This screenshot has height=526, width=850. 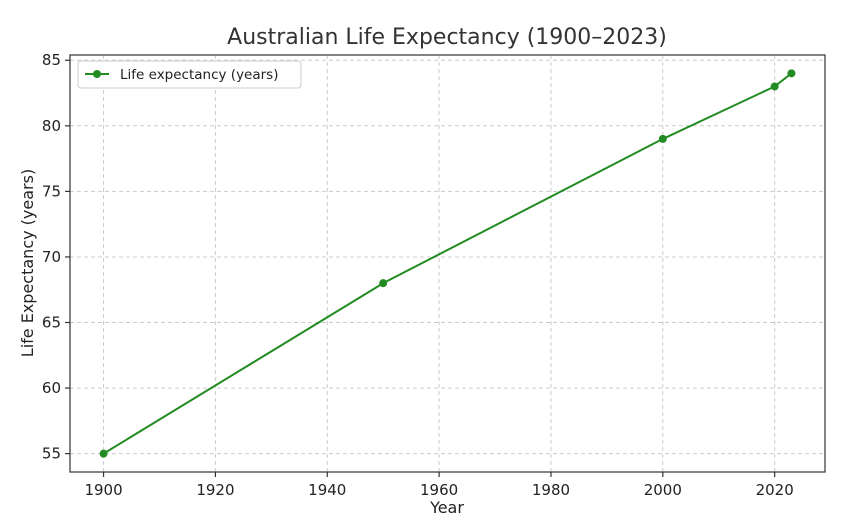 What do you see at coordinates (447, 37) in the screenshot?
I see `chart-title: Australian Life Expectancy (1900–2023)` at bounding box center [447, 37].